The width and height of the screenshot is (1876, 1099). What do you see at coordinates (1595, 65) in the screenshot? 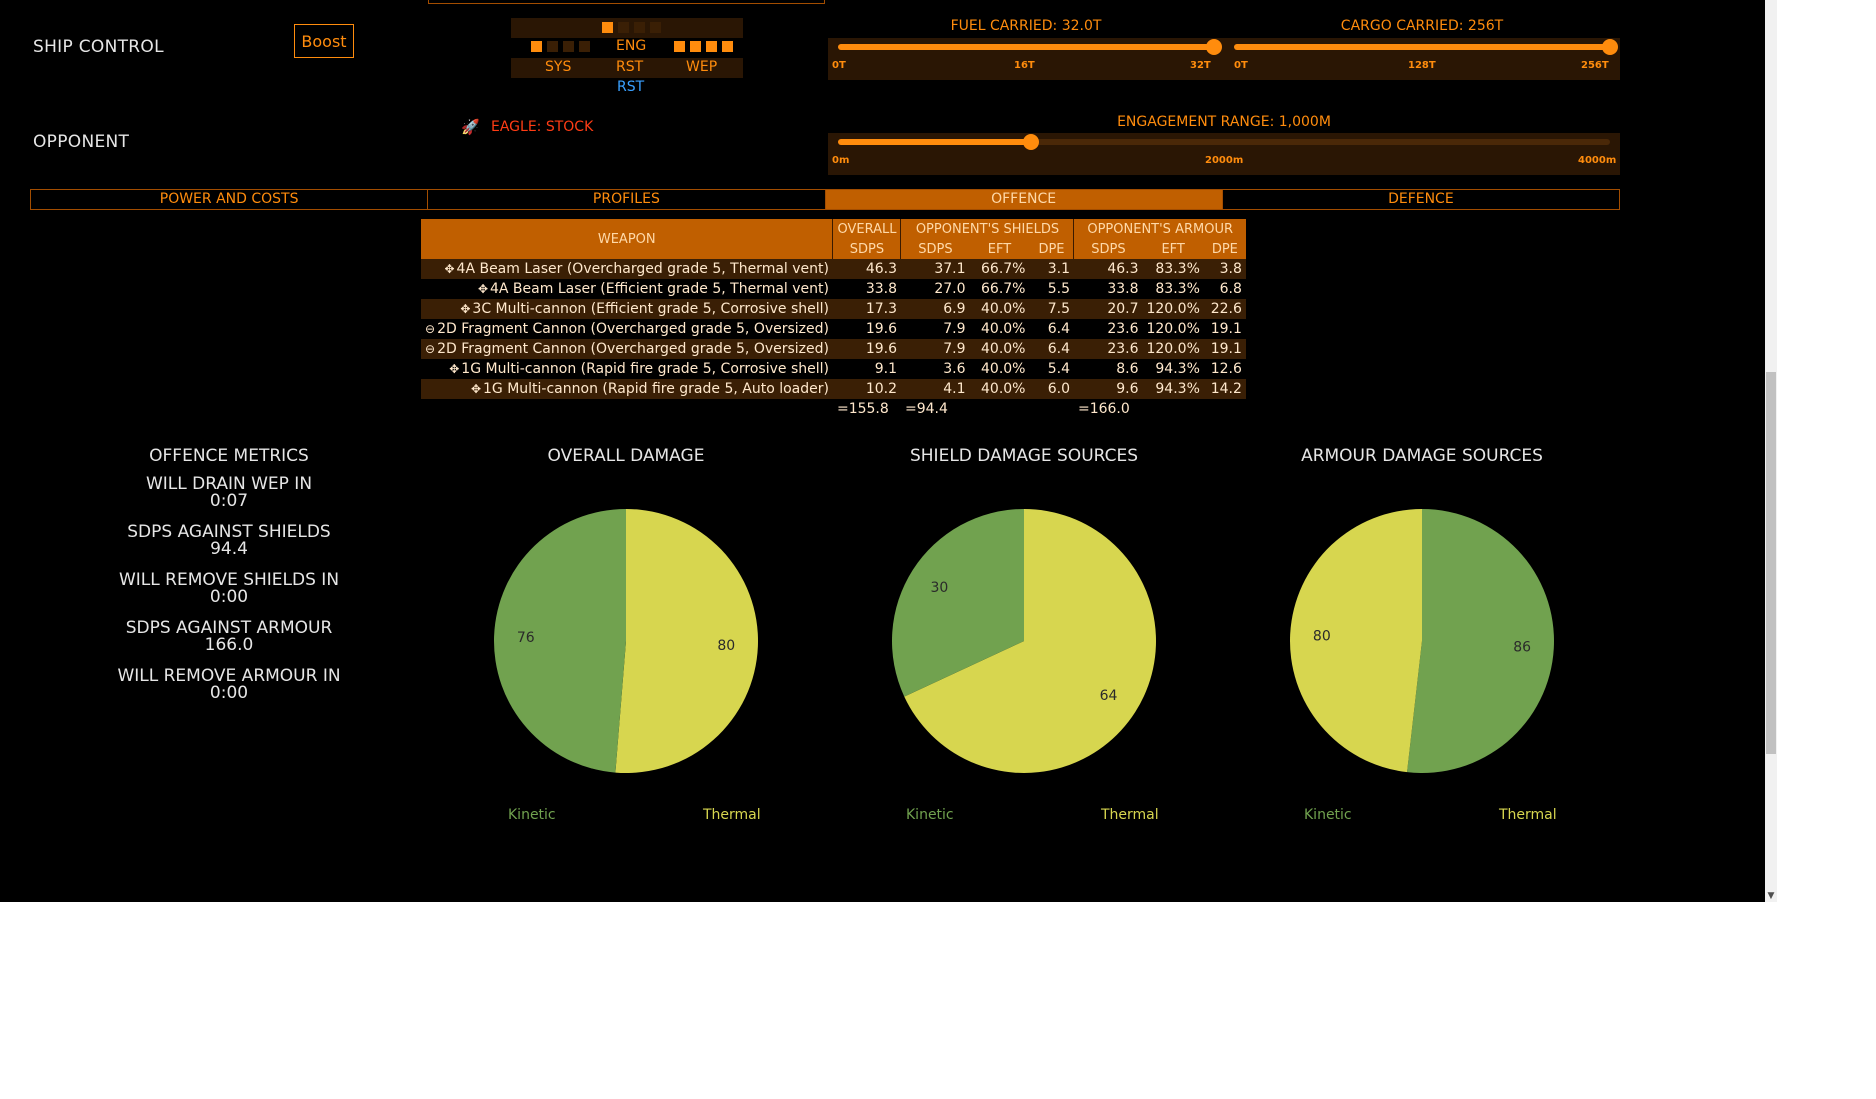
I see `cargo-tick-max: 256T` at bounding box center [1595, 65].